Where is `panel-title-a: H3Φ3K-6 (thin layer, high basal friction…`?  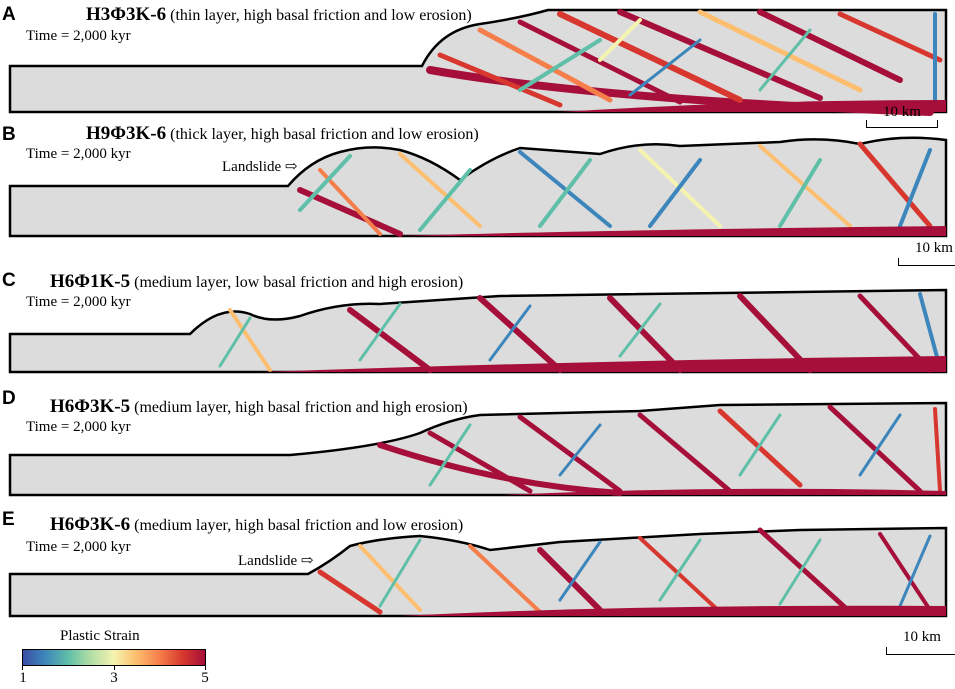 panel-title-a: H3Φ3K-6 (thin layer, high basal friction… is located at coordinates (279, 15).